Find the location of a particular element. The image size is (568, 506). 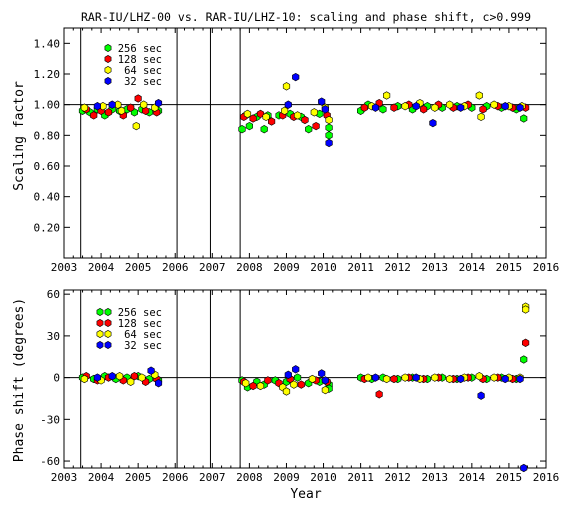

y-axis-label-phase: Phase shift (degrees) is located at coordinates (19, 380).